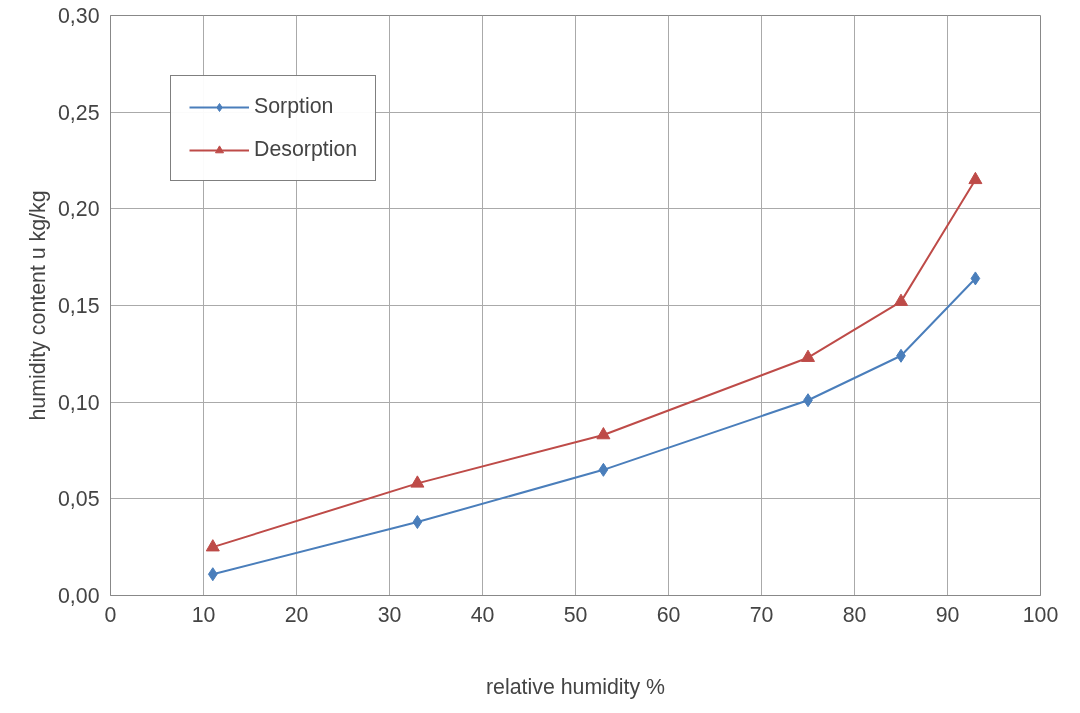 This screenshot has height=713, width=1080. What do you see at coordinates (761, 614) in the screenshot?
I see `x-tick-label: 70` at bounding box center [761, 614].